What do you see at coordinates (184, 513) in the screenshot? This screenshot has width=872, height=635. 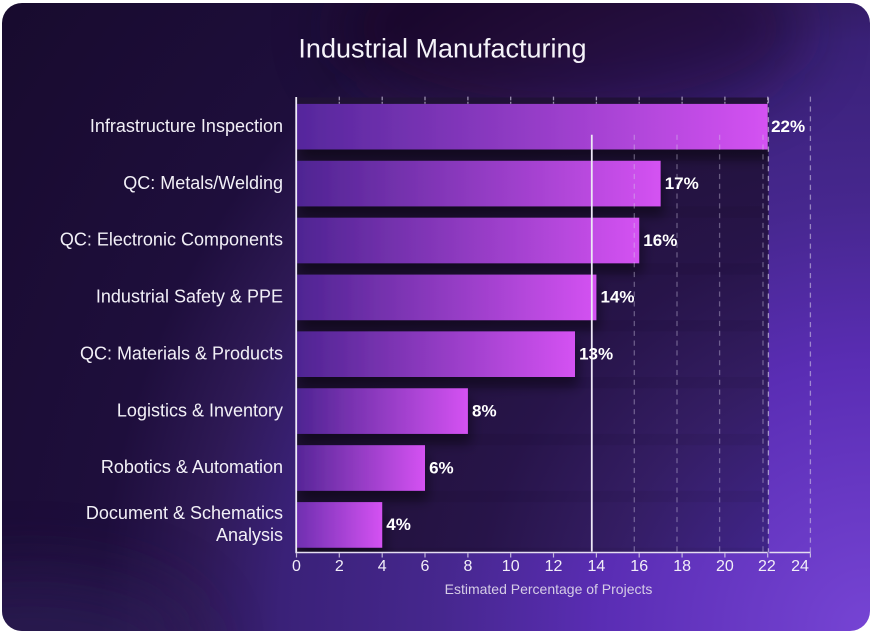 I see `svg-text: Document & Schematics` at bounding box center [184, 513].